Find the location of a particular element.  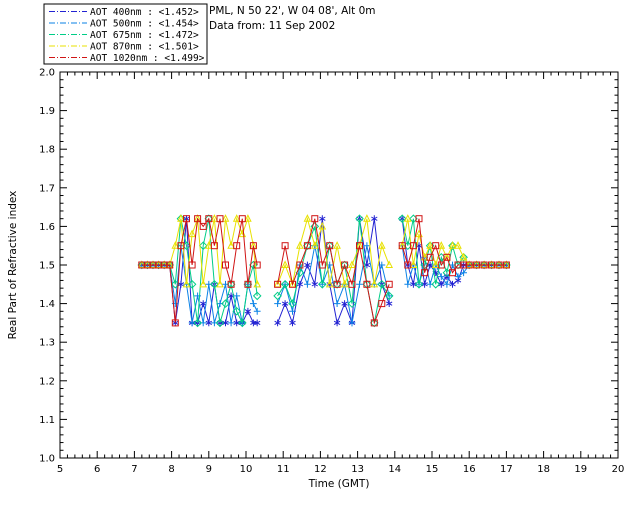

x-tick-label: 12 is located at coordinates (320, 469).